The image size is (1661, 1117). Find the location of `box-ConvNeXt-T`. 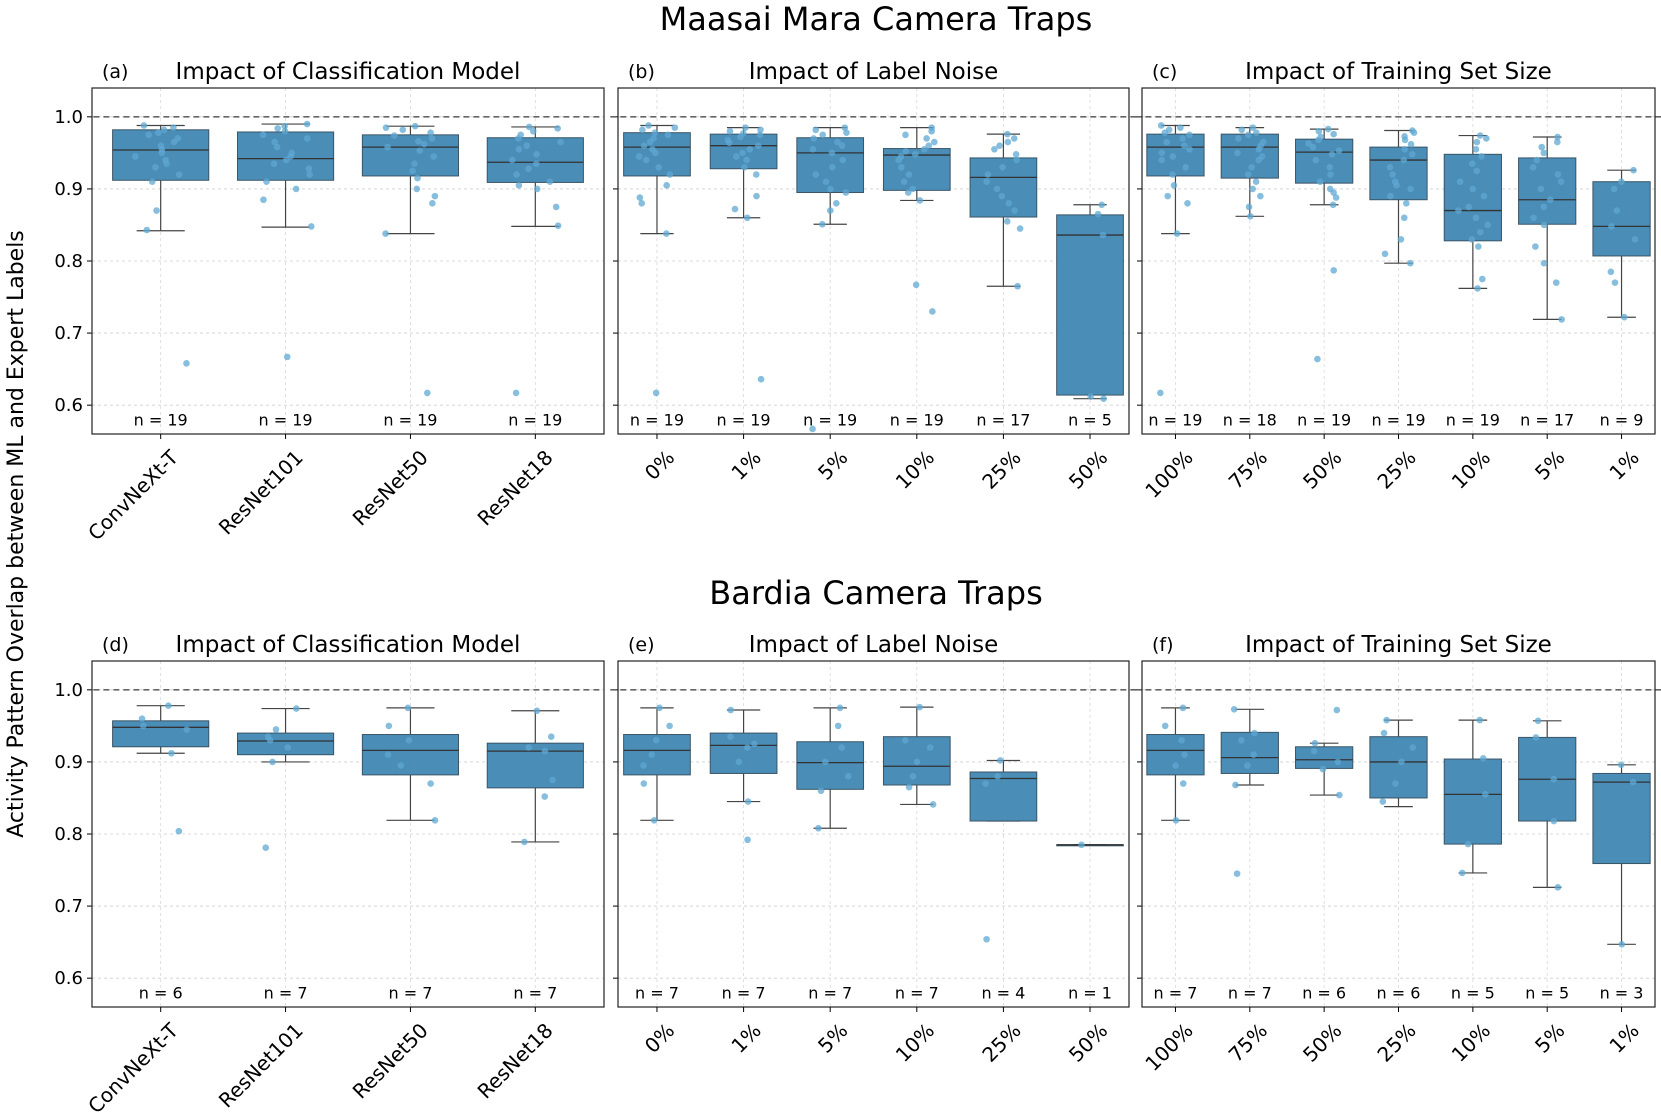

box-ConvNeXt-T is located at coordinates (161, 178).